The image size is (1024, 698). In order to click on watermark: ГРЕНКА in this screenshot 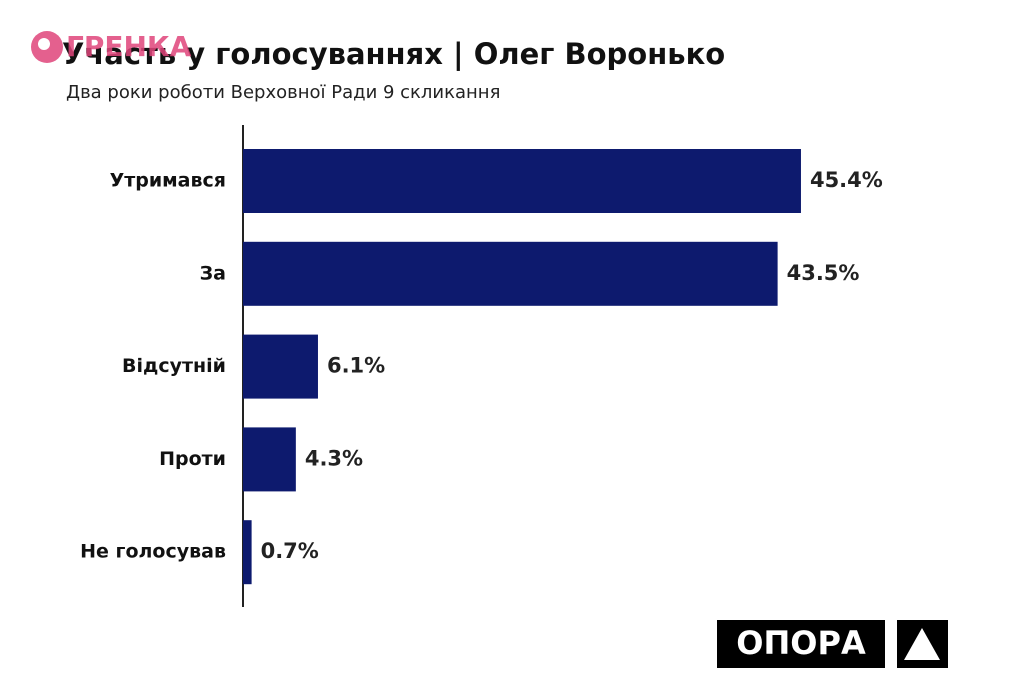, I will do `click(111, 46)`.